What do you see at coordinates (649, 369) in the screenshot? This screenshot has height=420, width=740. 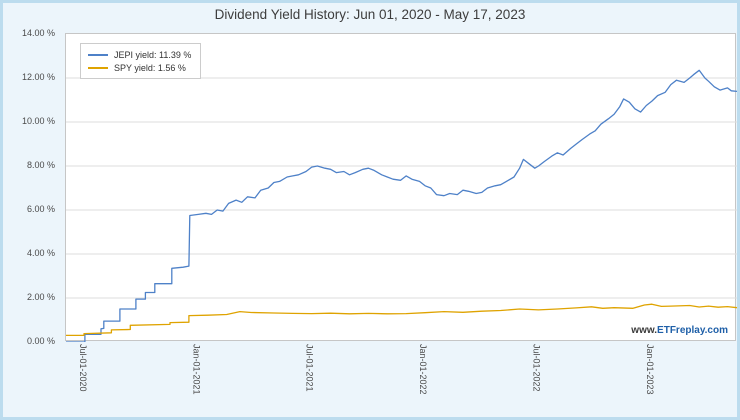 I see `x-tick-label: Jan-01-2023` at bounding box center [649, 369].